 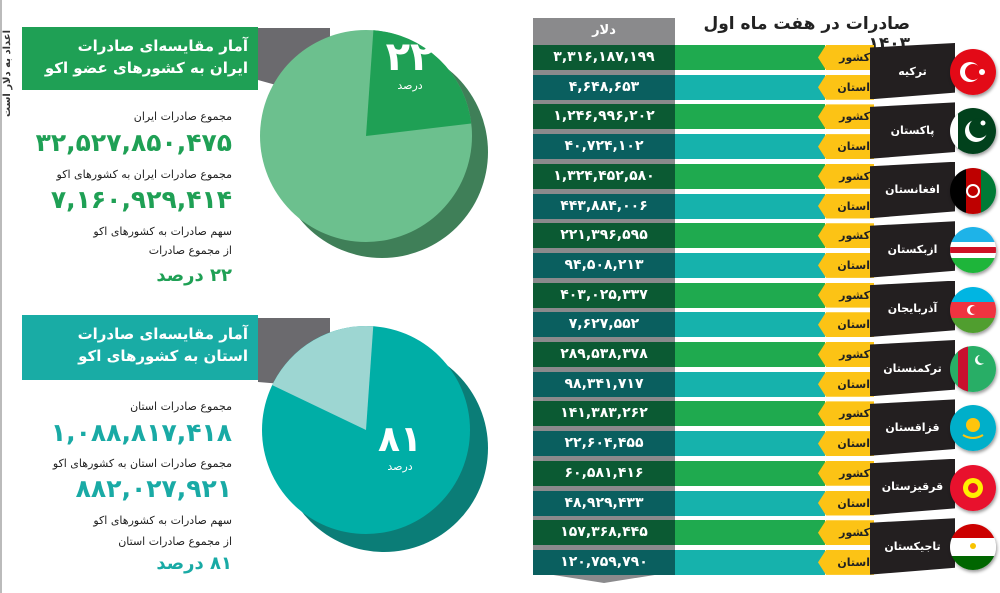 I want to click on table-row-province: ۴۰,۷۲۴,۱۰۲ استان, so click(x=703, y=147).